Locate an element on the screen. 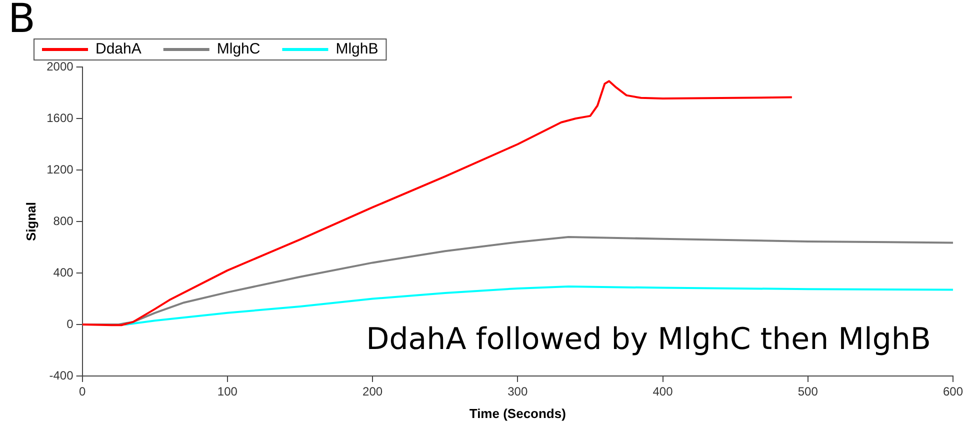 This screenshot has height=430, width=971. y-tick-label: -400 is located at coordinates (61, 375).